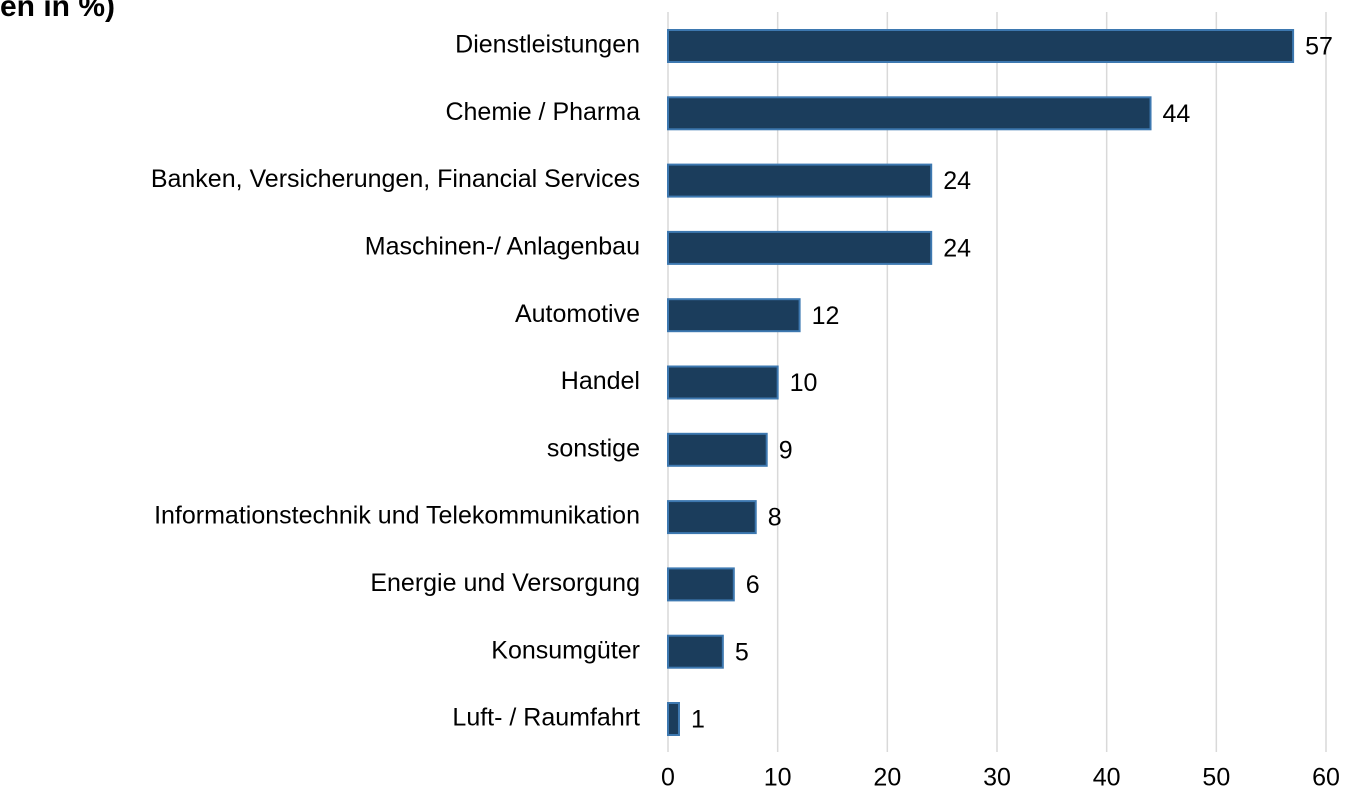 The height and width of the screenshot is (807, 1349). What do you see at coordinates (698, 720) in the screenshot?
I see `data-label: 1` at bounding box center [698, 720].